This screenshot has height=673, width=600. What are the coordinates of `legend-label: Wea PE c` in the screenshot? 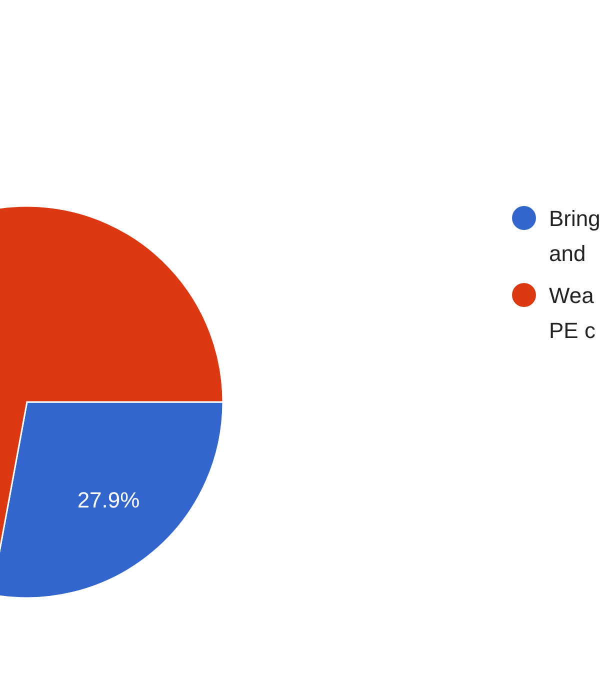 It's located at (572, 313).